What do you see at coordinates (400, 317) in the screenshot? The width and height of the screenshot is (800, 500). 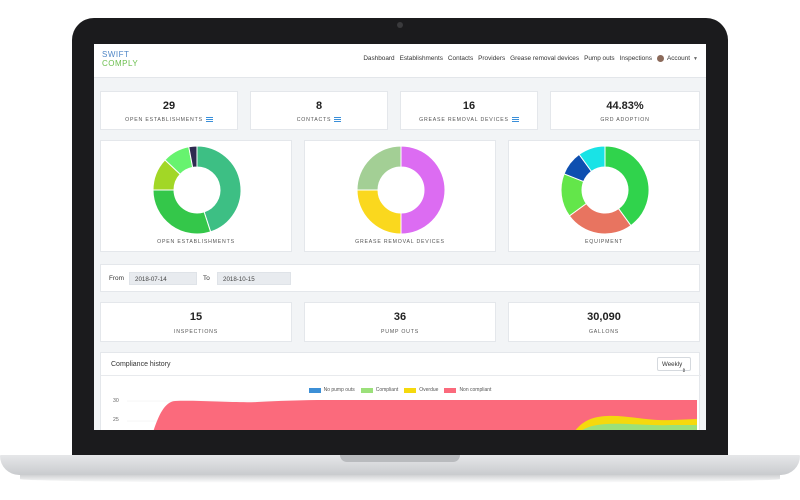 I see `stat-value: 36` at bounding box center [400, 317].